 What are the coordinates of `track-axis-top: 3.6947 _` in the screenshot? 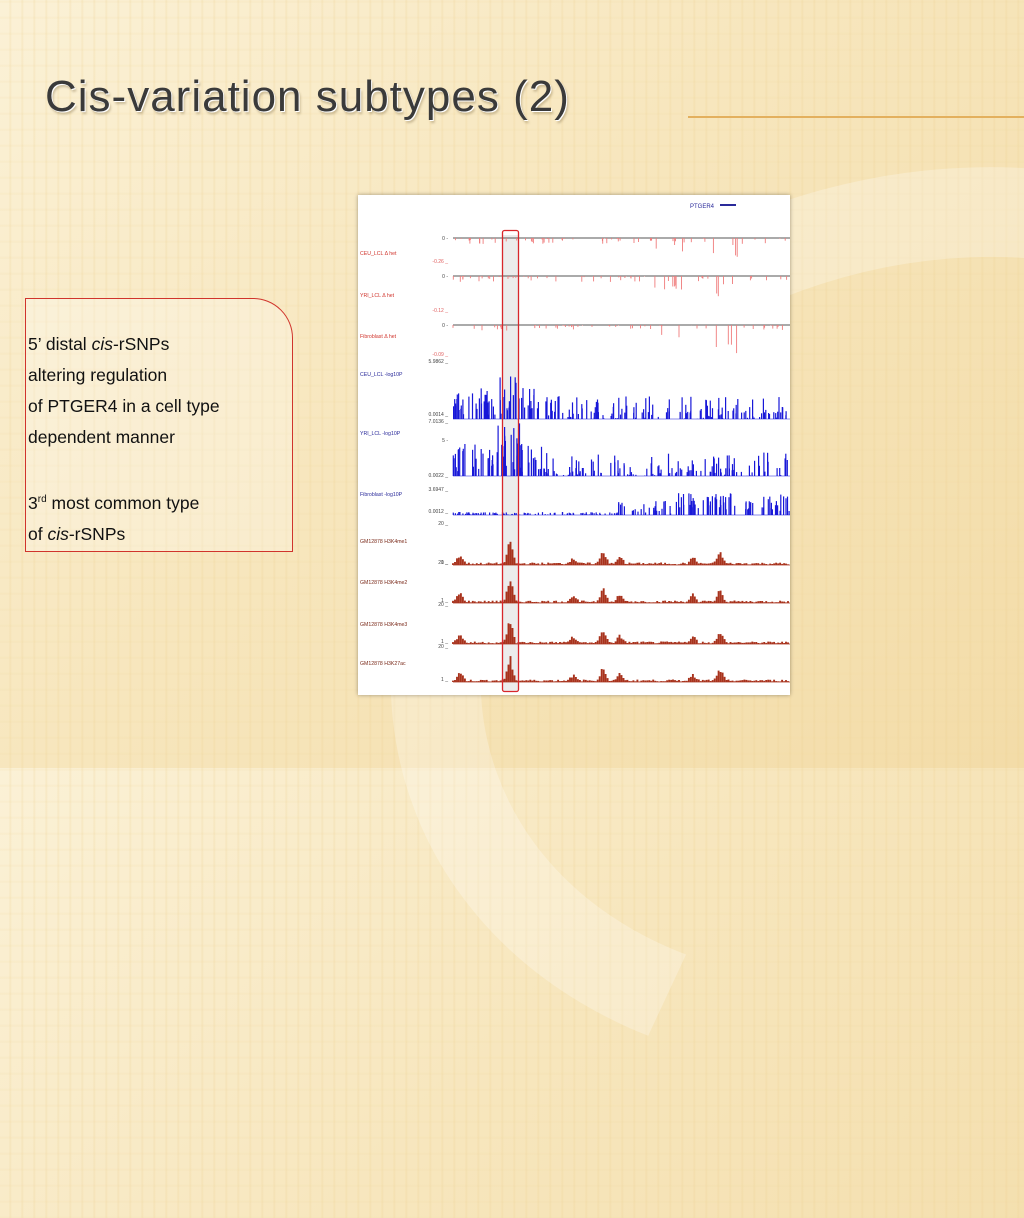 It's located at (439, 490).